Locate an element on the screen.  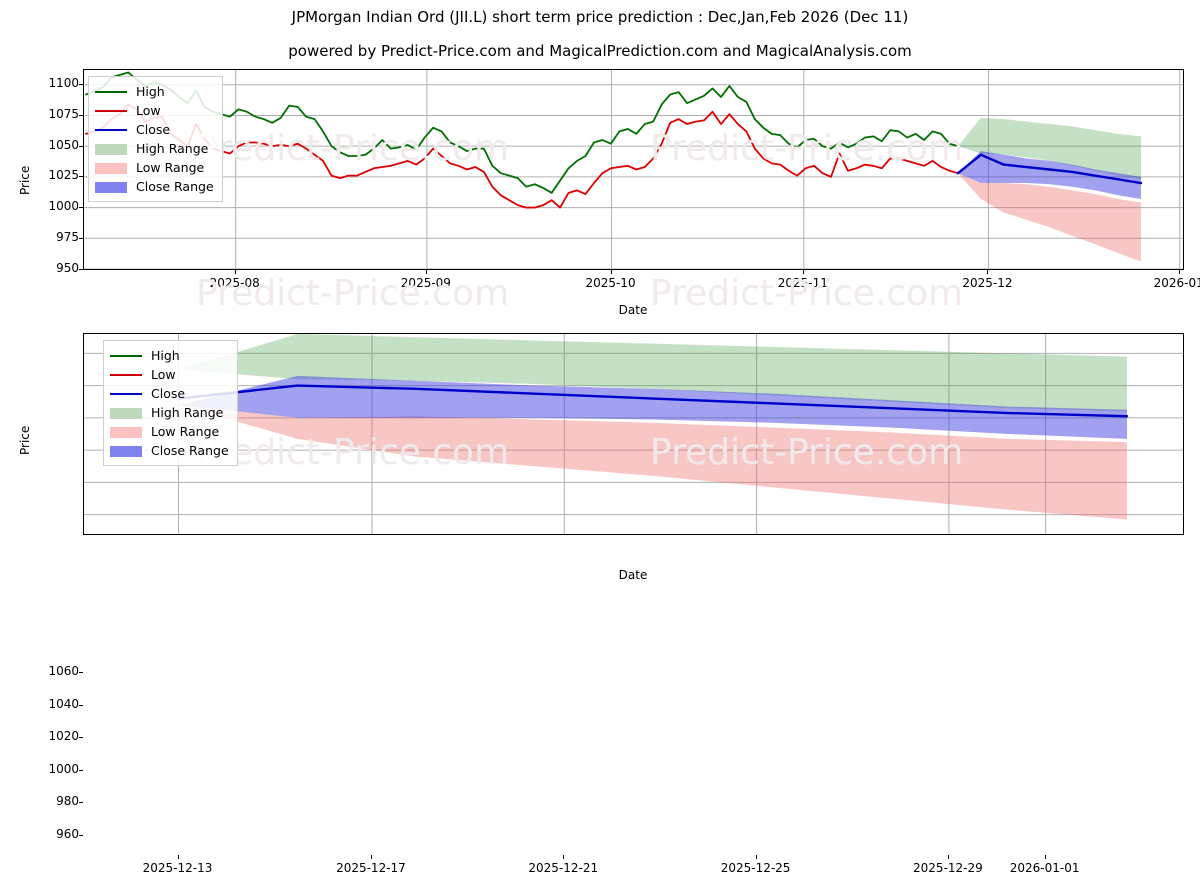
overview-x-axis-label: Date is located at coordinates (633, 310).